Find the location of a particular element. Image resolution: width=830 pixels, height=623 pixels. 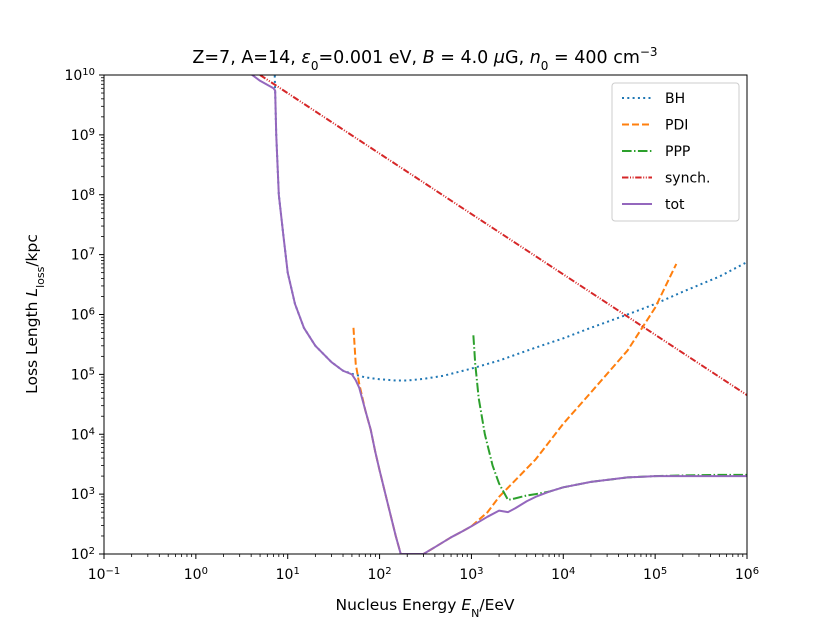

y-tick-label: 105 is located at coordinates (83, 375).